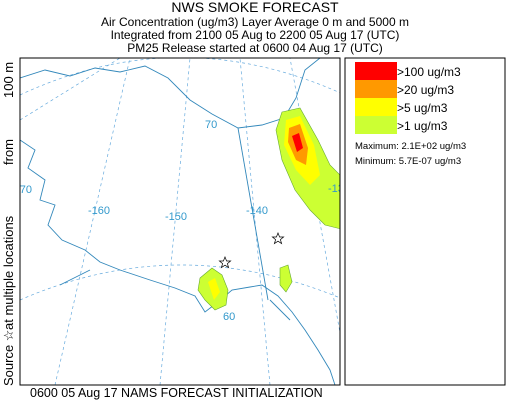  I want to click on map-label: -140, so click(257, 211).